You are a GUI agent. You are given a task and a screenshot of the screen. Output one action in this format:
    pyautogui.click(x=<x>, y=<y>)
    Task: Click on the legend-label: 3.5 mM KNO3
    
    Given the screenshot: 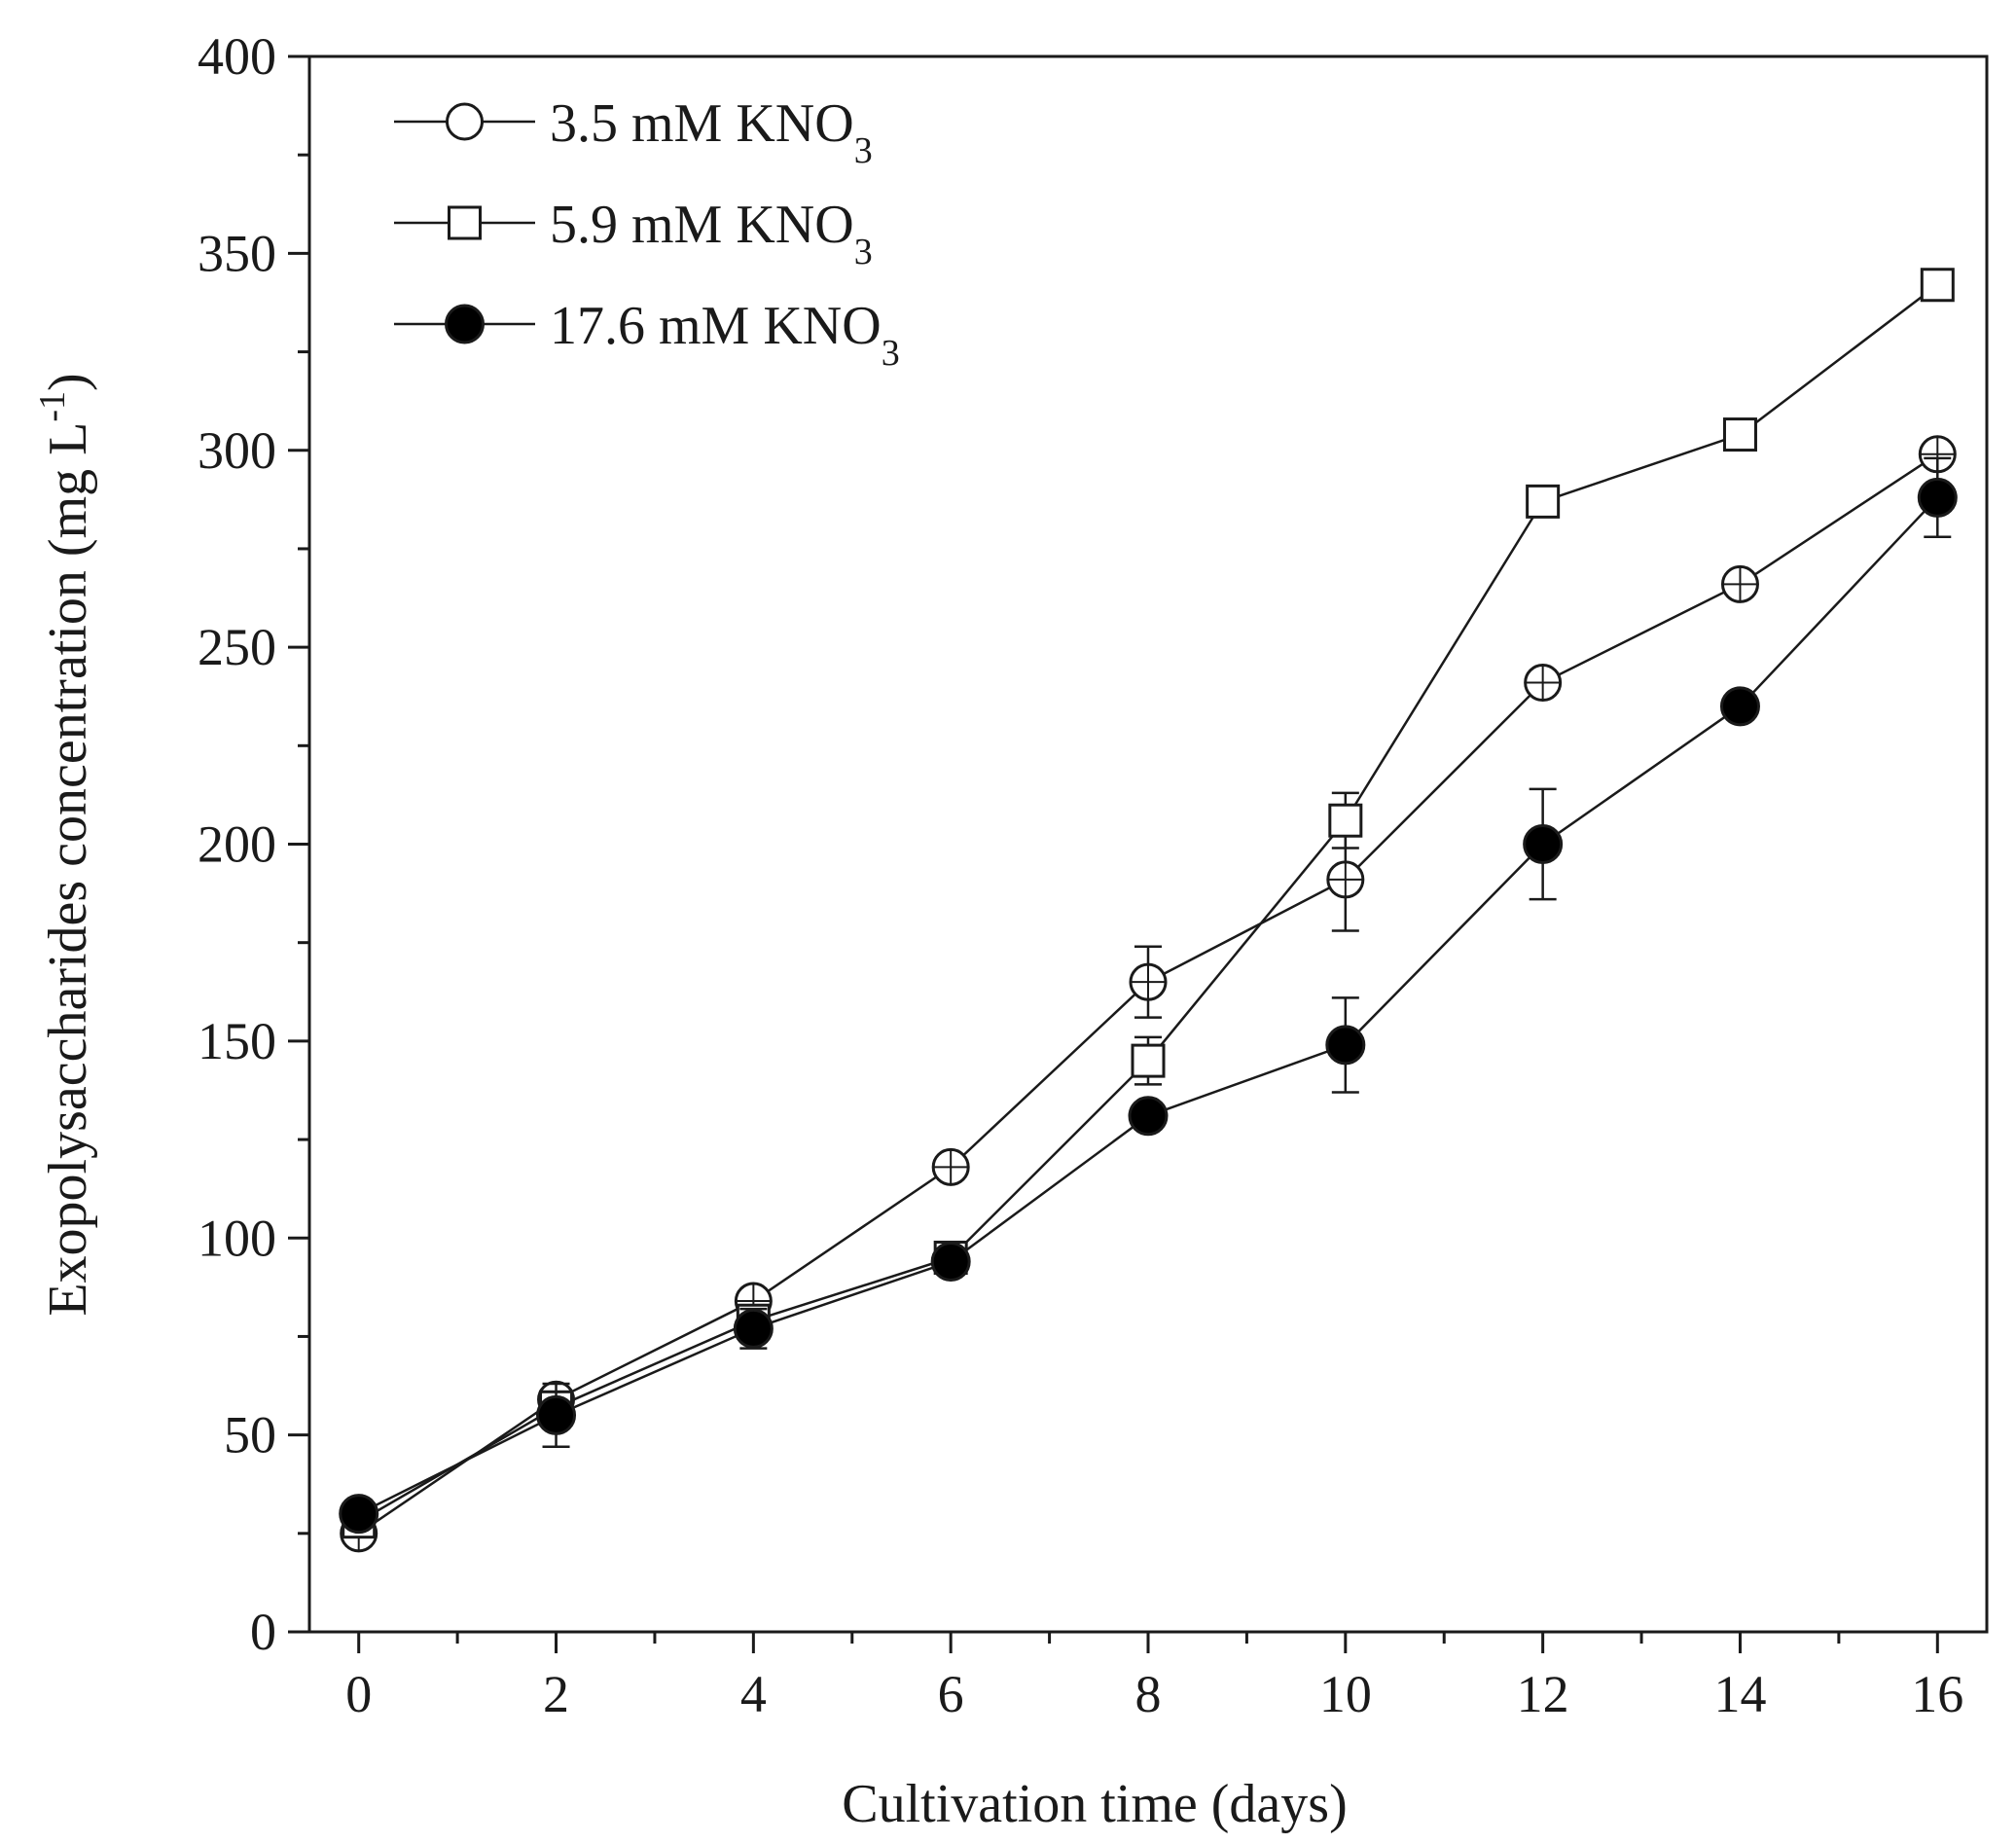 What is the action you would take?
    pyautogui.click(x=711, y=132)
    